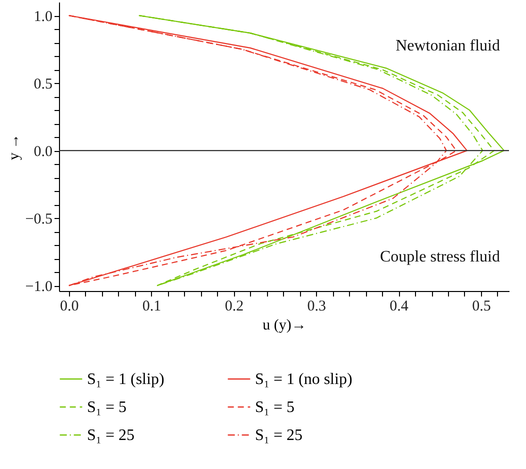  What do you see at coordinates (448, 45) in the screenshot?
I see `annotation: Newtonian fluid` at bounding box center [448, 45].